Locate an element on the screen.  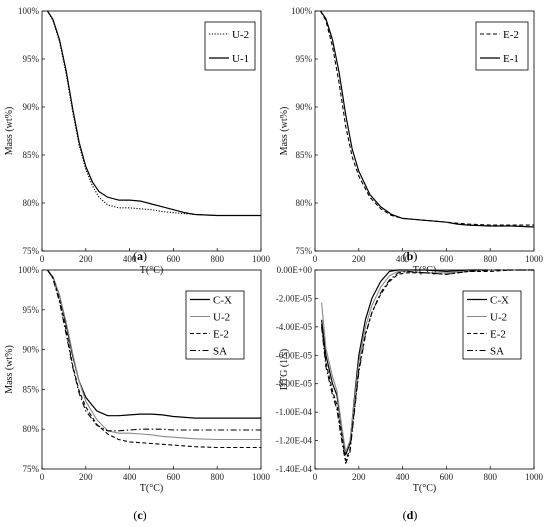
y-tick-label: -4.00E-05 is located at coordinates (294, 327).